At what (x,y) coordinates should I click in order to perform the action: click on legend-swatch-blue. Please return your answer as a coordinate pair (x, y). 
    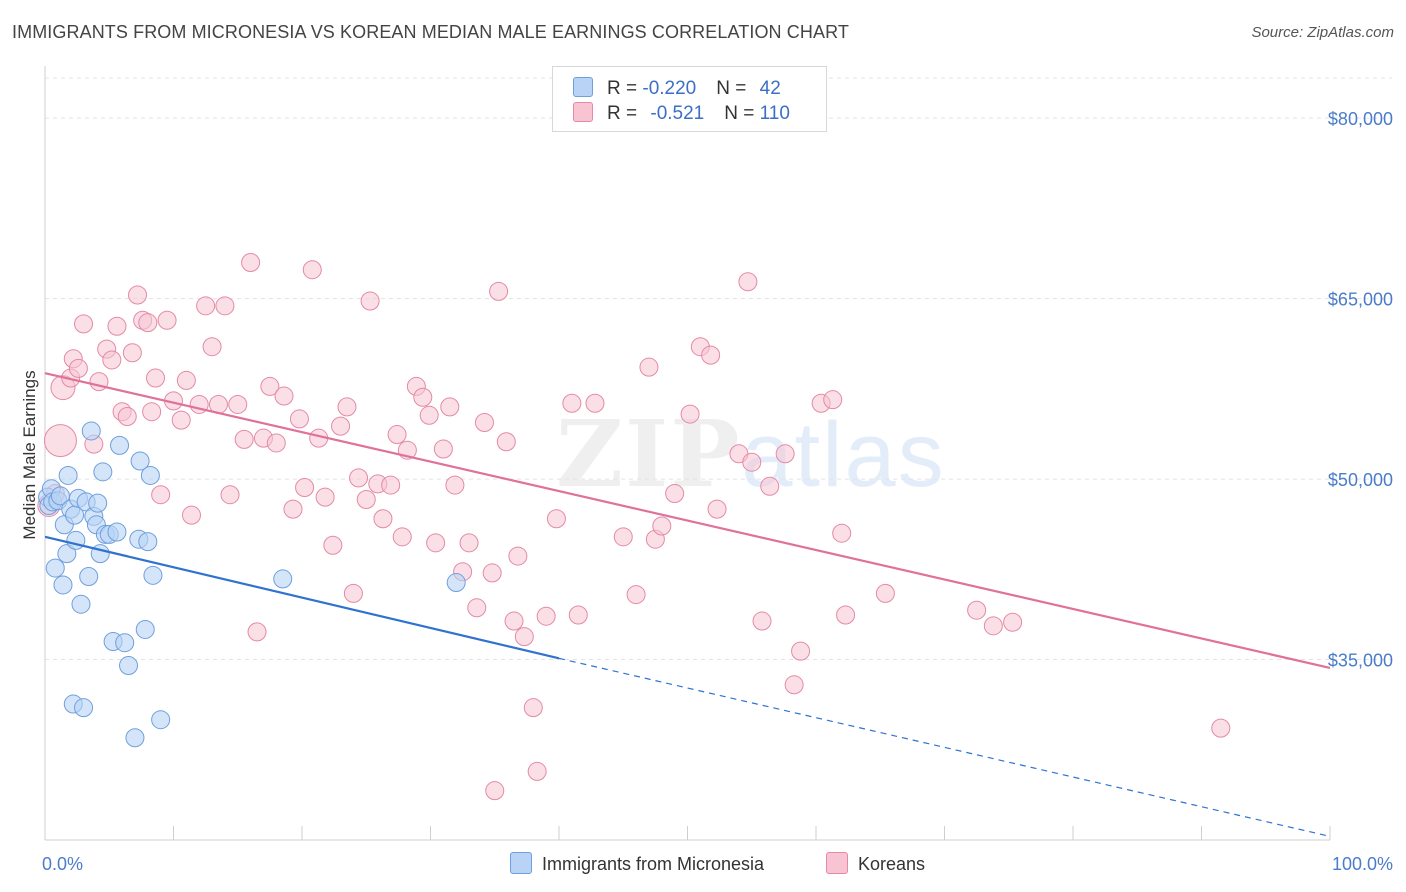
    Looking at the image, I should click on (583, 87).